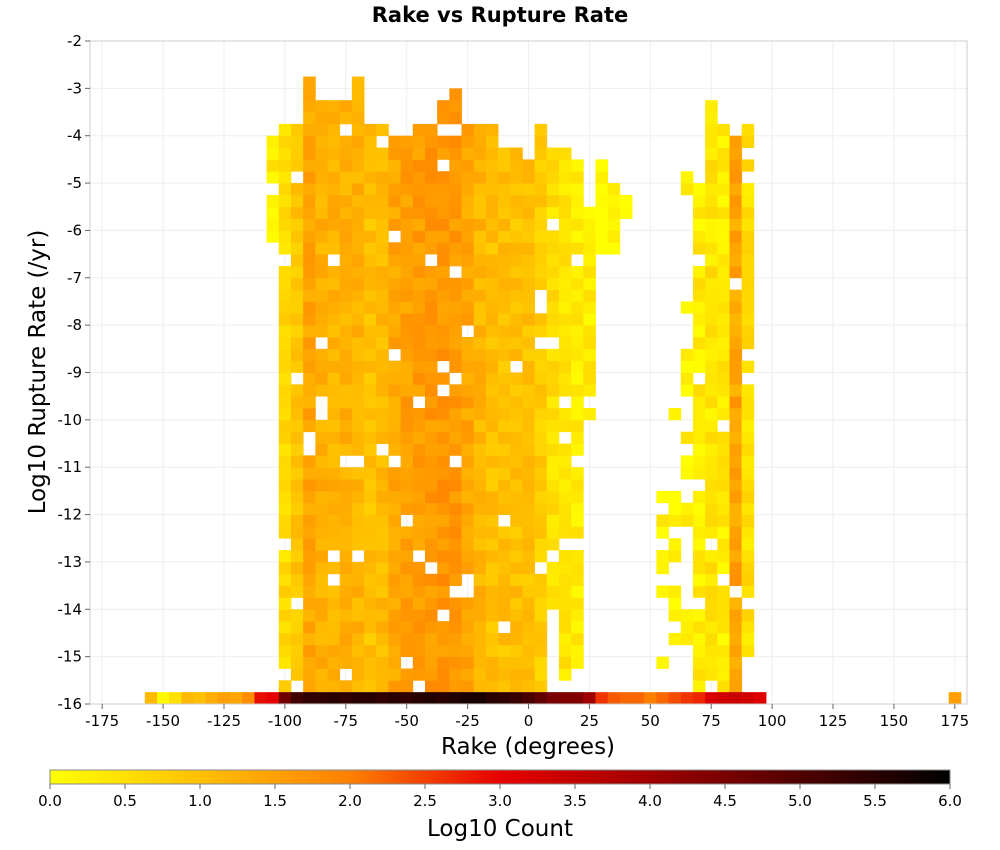 This screenshot has height=850, width=1000. Describe the element at coordinates (70, 657) in the screenshot. I see `y-tick-label: -15` at that location.